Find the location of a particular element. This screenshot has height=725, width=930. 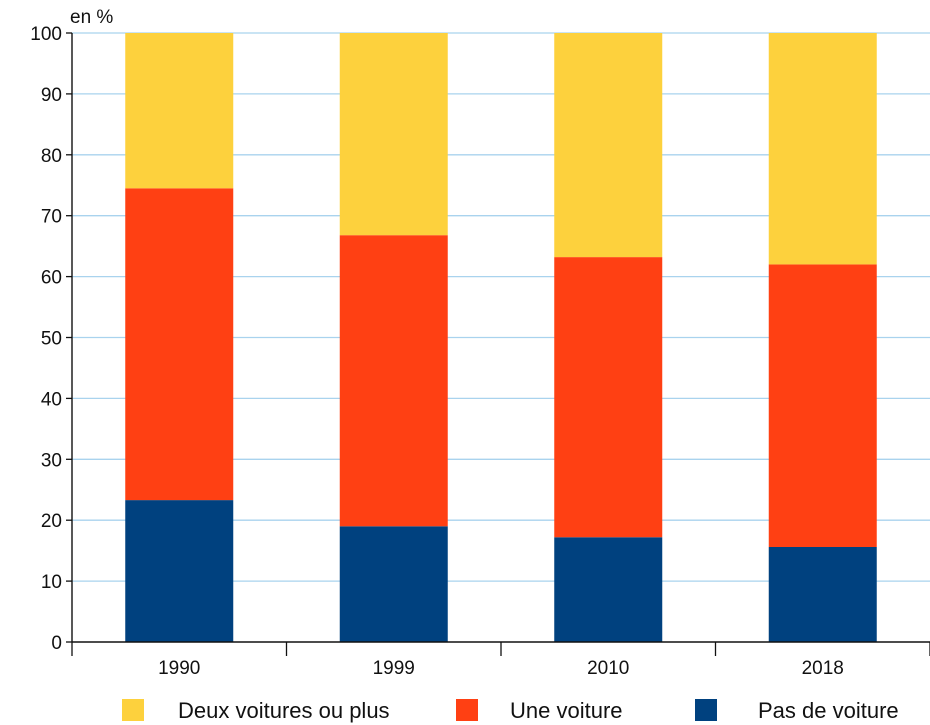

bar-une-voiture-1990 is located at coordinates (179, 344).